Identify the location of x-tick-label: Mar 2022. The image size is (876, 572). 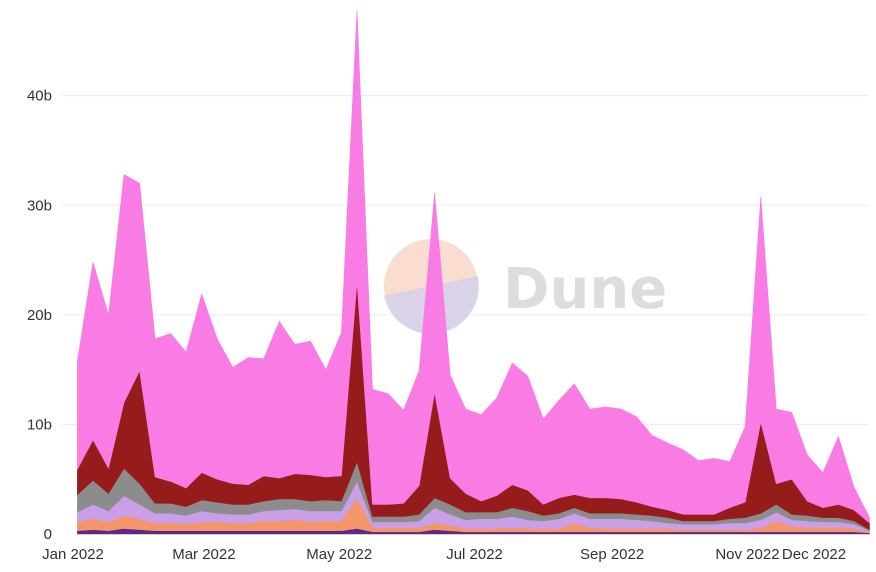
(203, 554).